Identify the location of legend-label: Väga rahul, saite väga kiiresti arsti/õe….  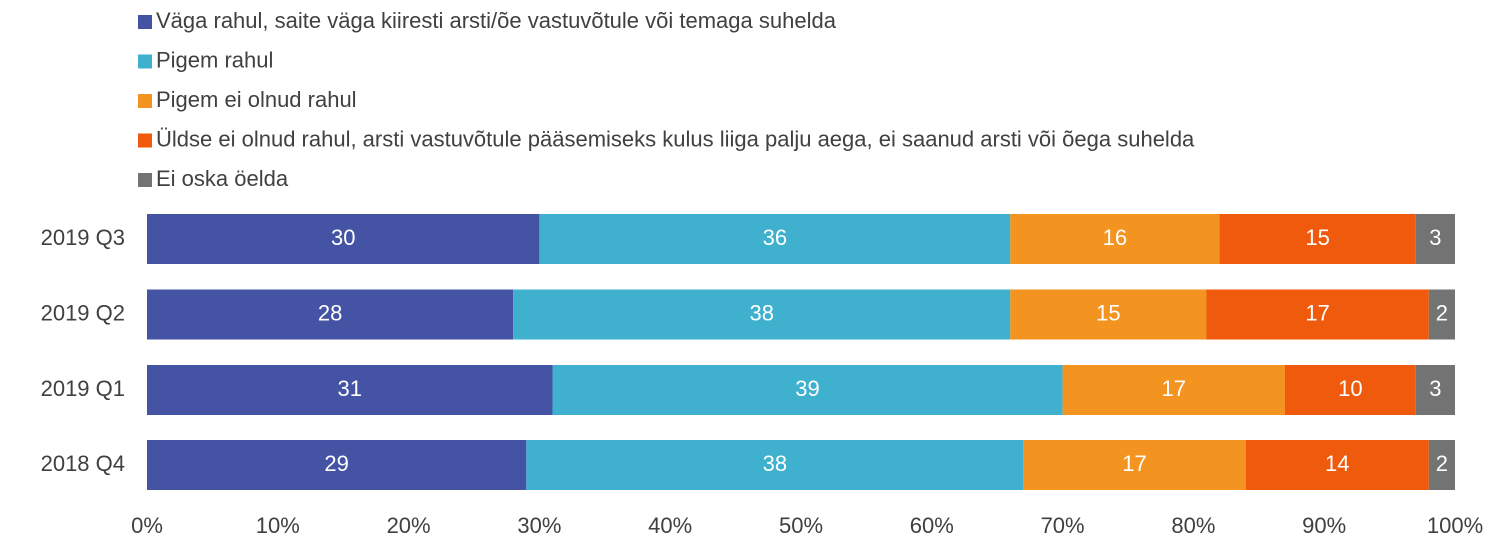
(496, 20).